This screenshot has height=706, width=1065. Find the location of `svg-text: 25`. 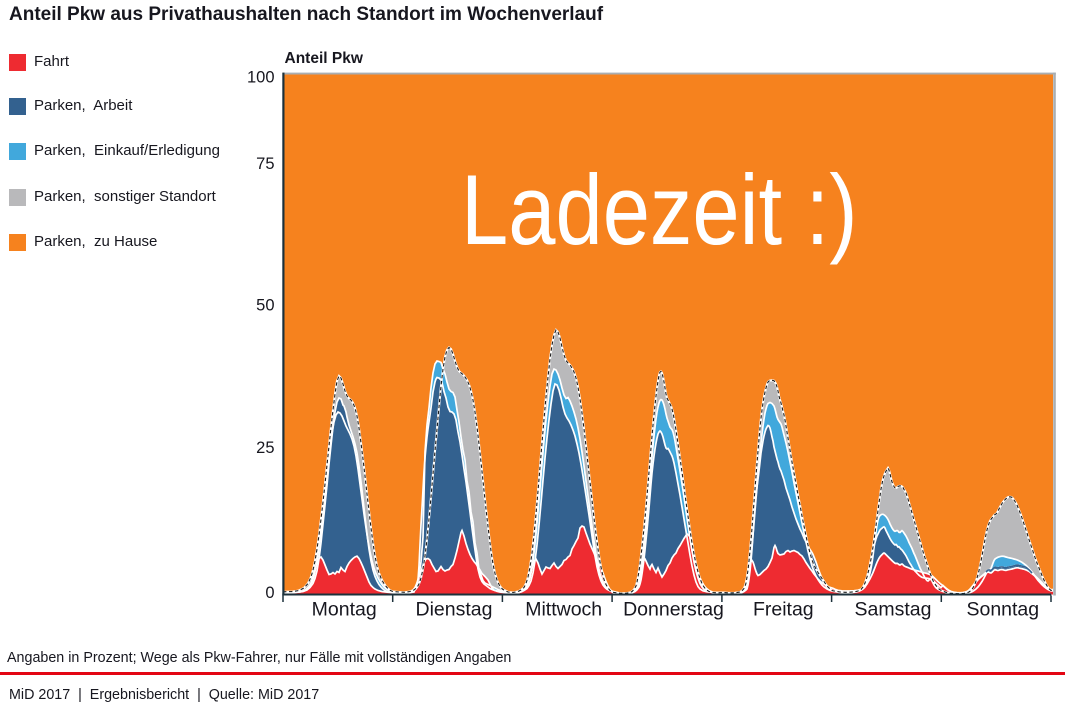

svg-text: 25 is located at coordinates (265, 448).